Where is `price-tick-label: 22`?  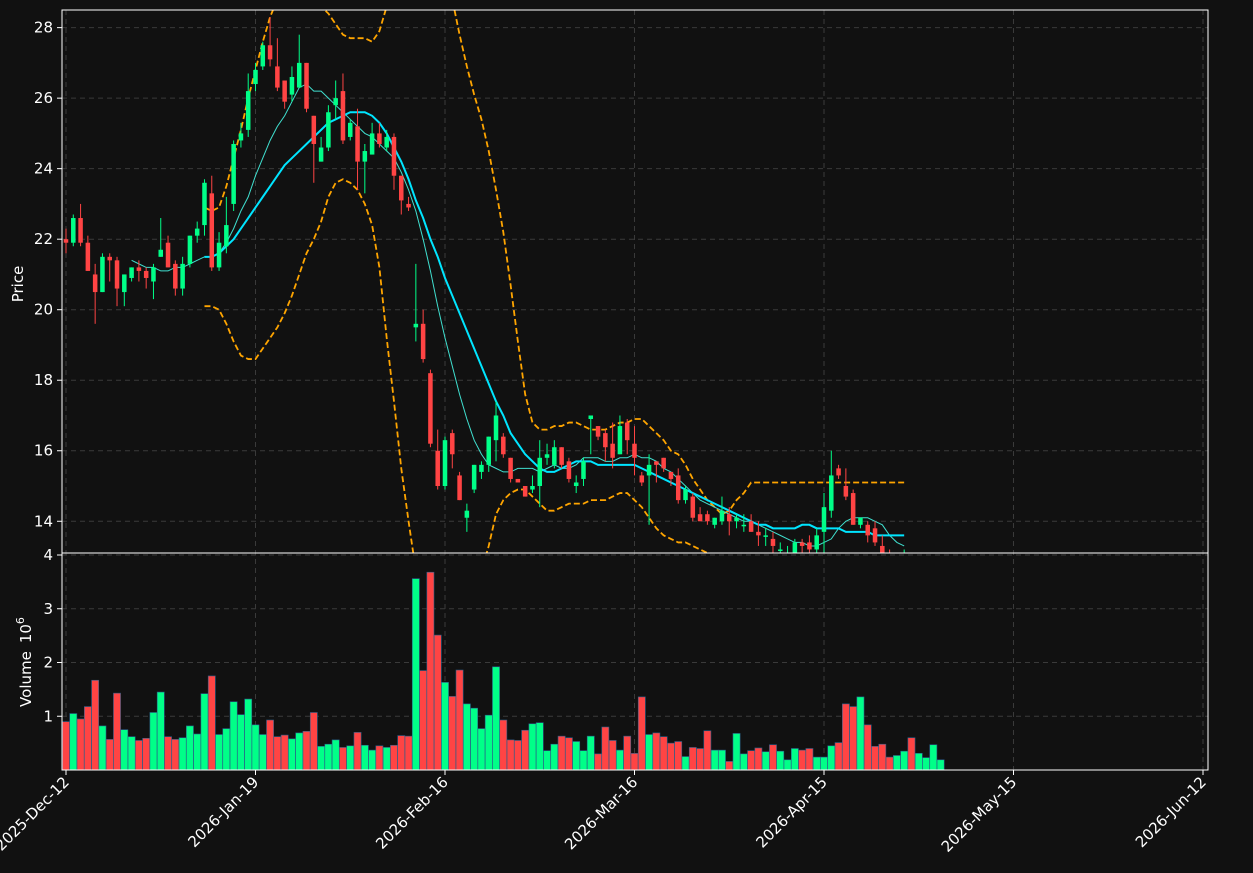 price-tick-label: 22 is located at coordinates (43, 239).